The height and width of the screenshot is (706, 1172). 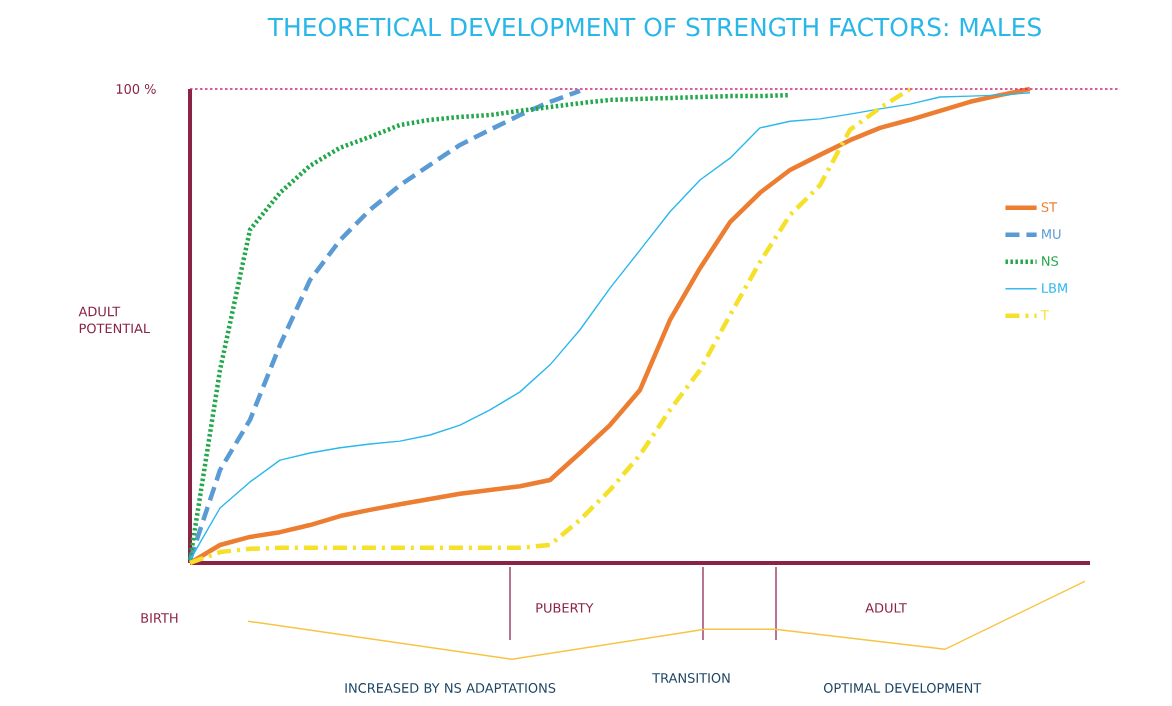 I want to click on legend-label: NS, so click(x=1050, y=261).